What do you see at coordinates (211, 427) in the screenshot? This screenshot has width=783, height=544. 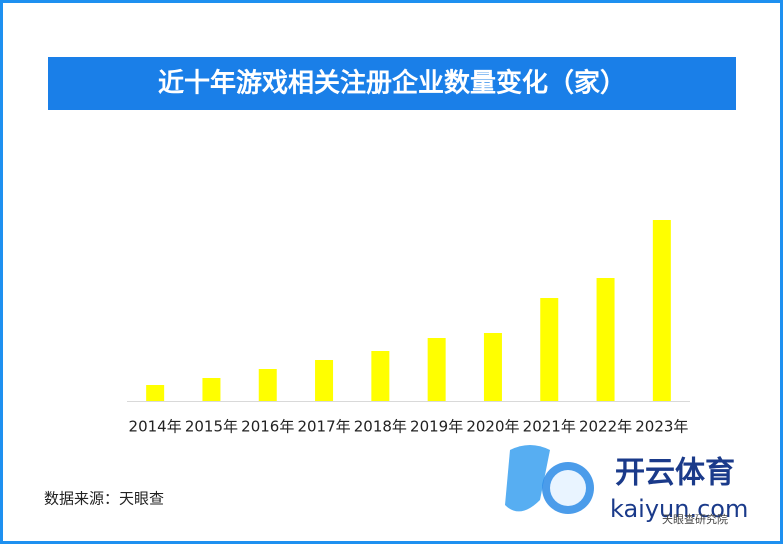 I see `x-tick-label: 2015年` at bounding box center [211, 427].